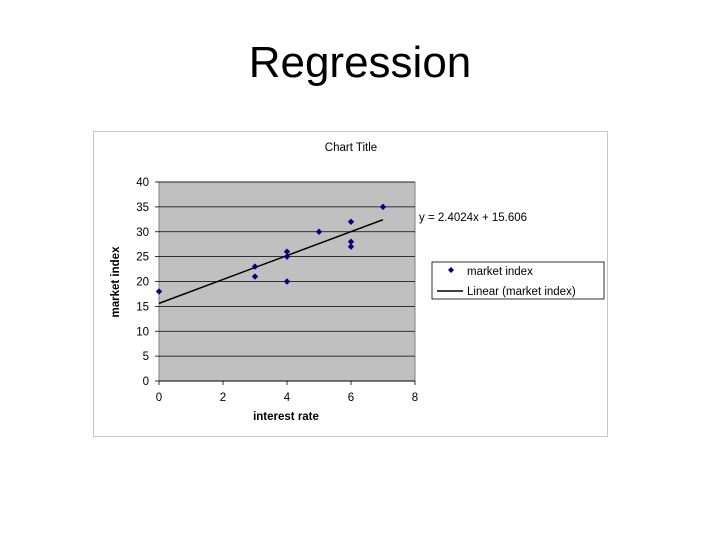 The width and height of the screenshot is (720, 540). I want to click on chart-title: Chart Title, so click(351, 148).